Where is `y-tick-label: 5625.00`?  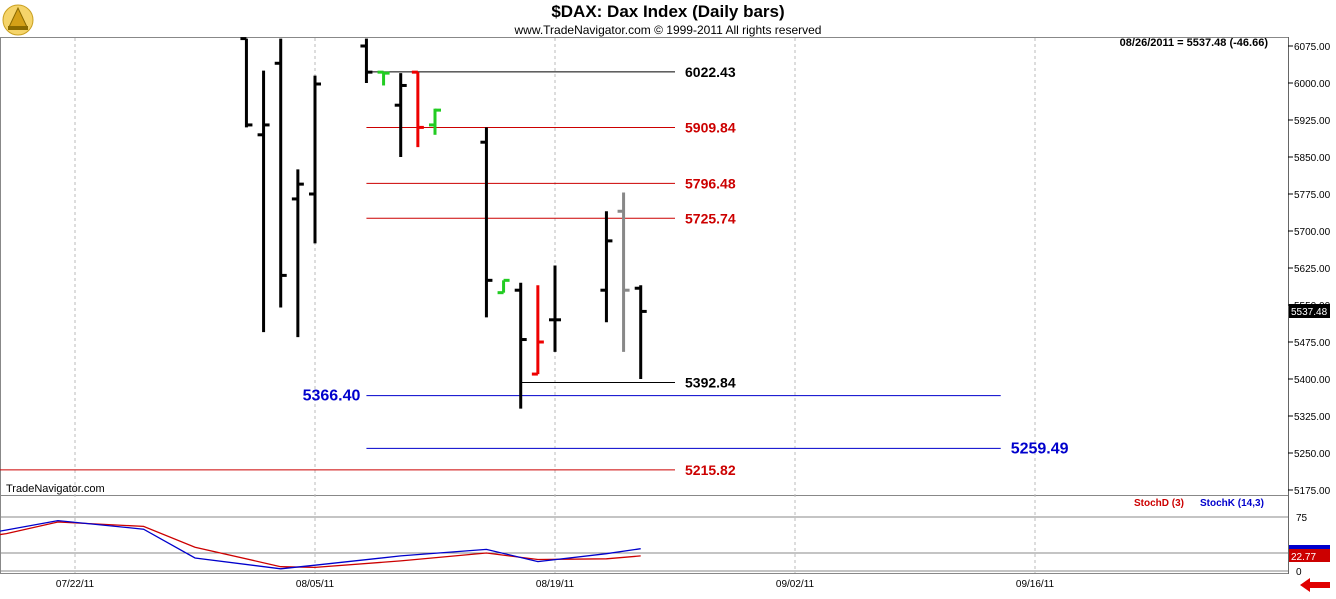 y-tick-label: 5625.00 is located at coordinates (1312, 269).